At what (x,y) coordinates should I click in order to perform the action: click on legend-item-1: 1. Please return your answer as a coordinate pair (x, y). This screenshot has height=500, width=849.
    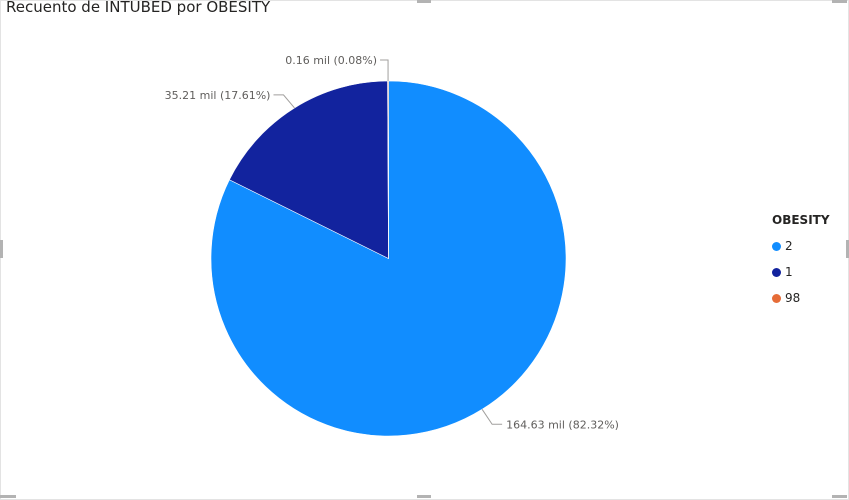
    Looking at the image, I should click on (801, 272).